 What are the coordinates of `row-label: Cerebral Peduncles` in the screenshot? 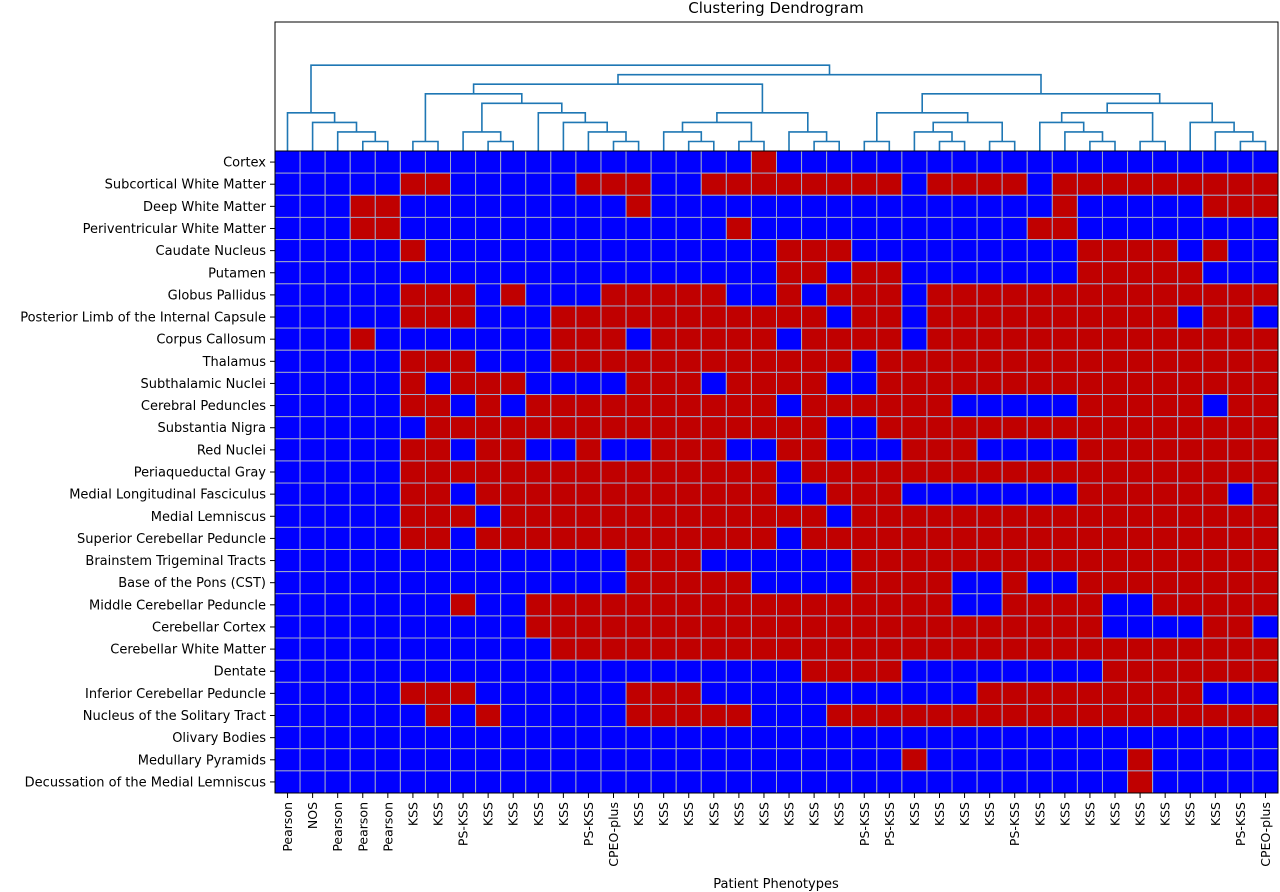 It's located at (203, 406).